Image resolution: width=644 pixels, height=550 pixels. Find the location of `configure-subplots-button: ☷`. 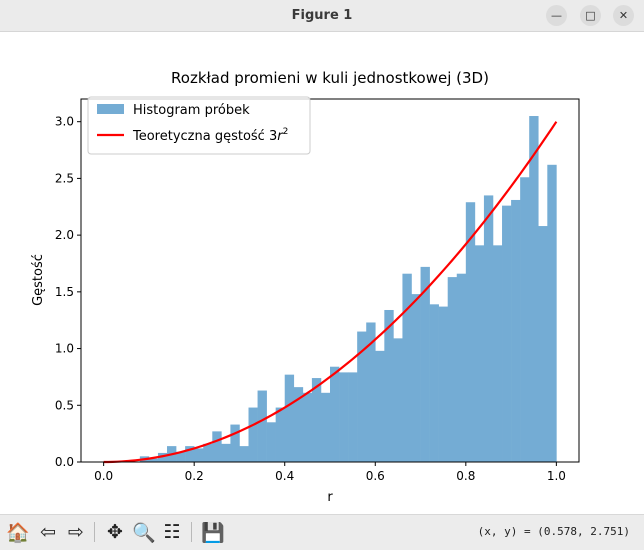

configure-subplots-button: ☷ is located at coordinates (172, 532).